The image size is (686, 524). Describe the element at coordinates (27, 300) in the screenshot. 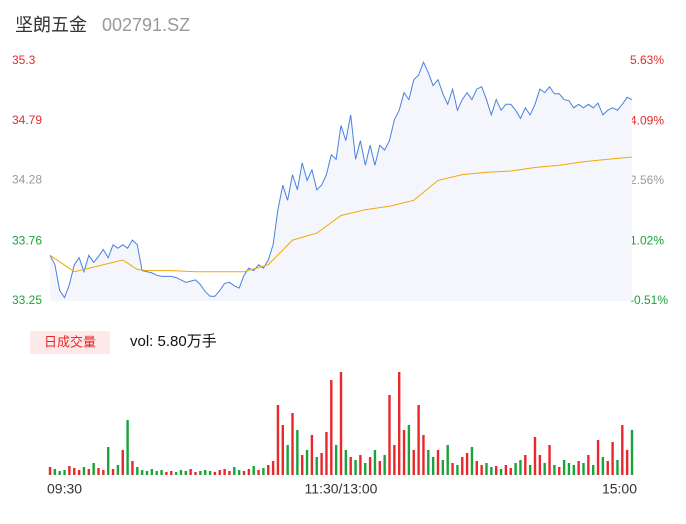

I see `y-tick-label: 33.25` at that location.